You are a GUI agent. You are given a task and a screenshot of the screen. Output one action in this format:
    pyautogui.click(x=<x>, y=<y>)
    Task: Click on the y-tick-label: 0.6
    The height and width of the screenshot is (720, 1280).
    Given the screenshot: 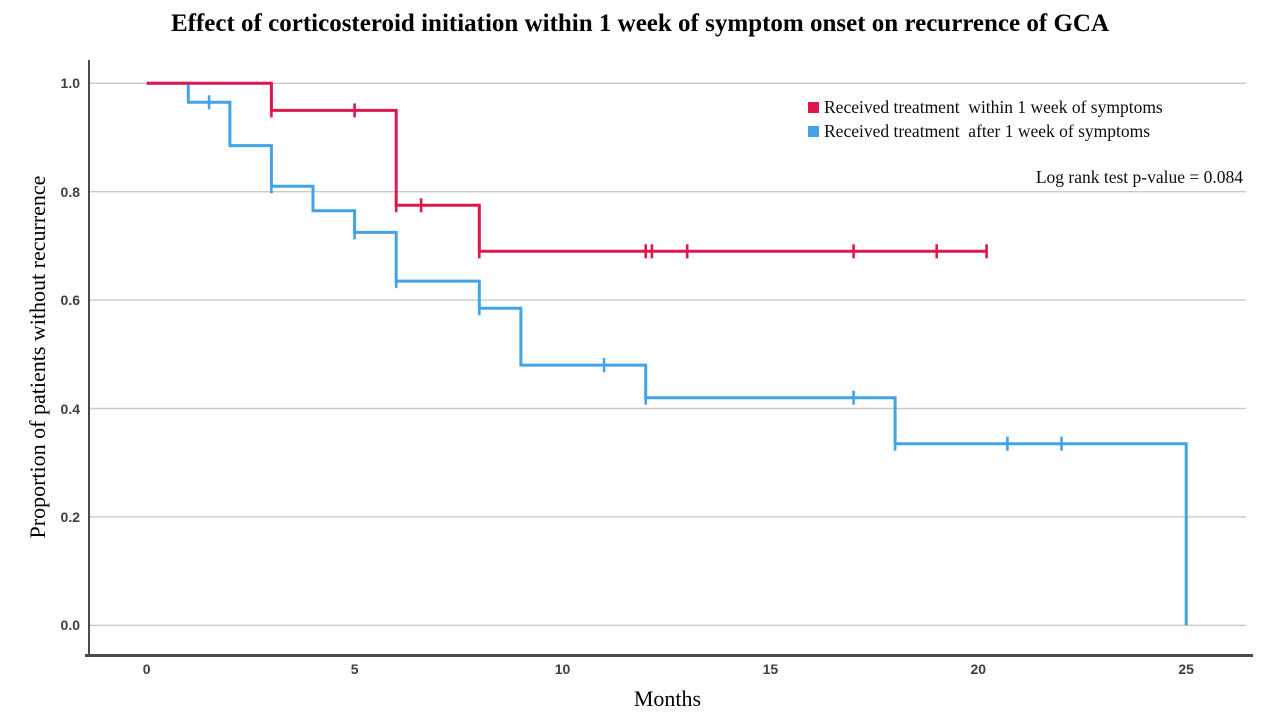 What is the action you would take?
    pyautogui.click(x=70, y=300)
    